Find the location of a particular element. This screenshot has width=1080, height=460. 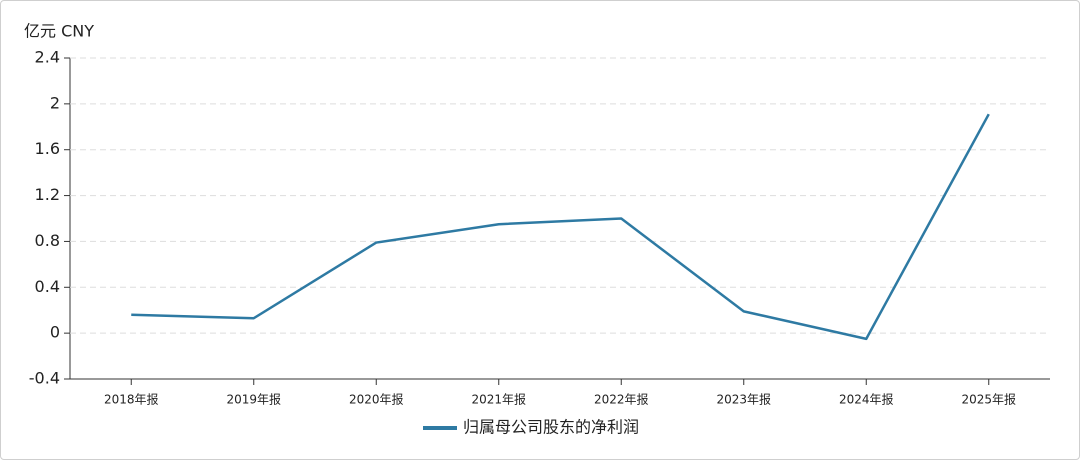

legend-label: 归属母公司股东的净利润 is located at coordinates (551, 427).